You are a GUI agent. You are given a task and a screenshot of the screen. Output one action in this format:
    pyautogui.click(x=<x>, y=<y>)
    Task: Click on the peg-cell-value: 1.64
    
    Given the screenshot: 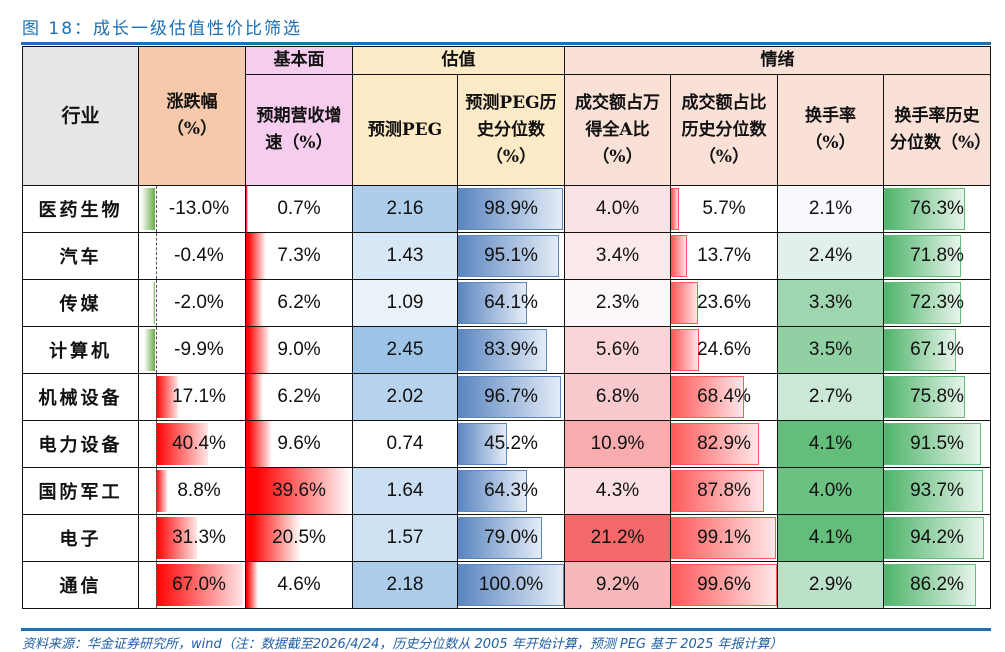 What is the action you would take?
    pyautogui.click(x=405, y=490)
    